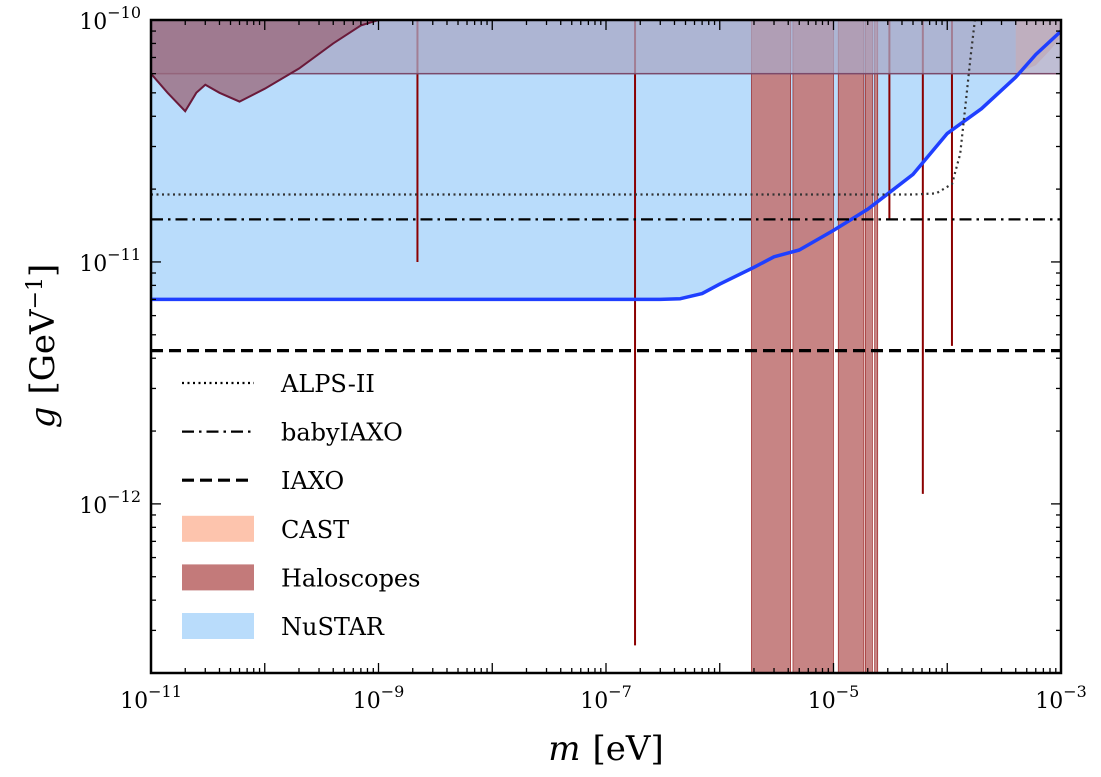  What do you see at coordinates (218, 626) in the screenshot?
I see `legend-swatch-nustar` at bounding box center [218, 626].